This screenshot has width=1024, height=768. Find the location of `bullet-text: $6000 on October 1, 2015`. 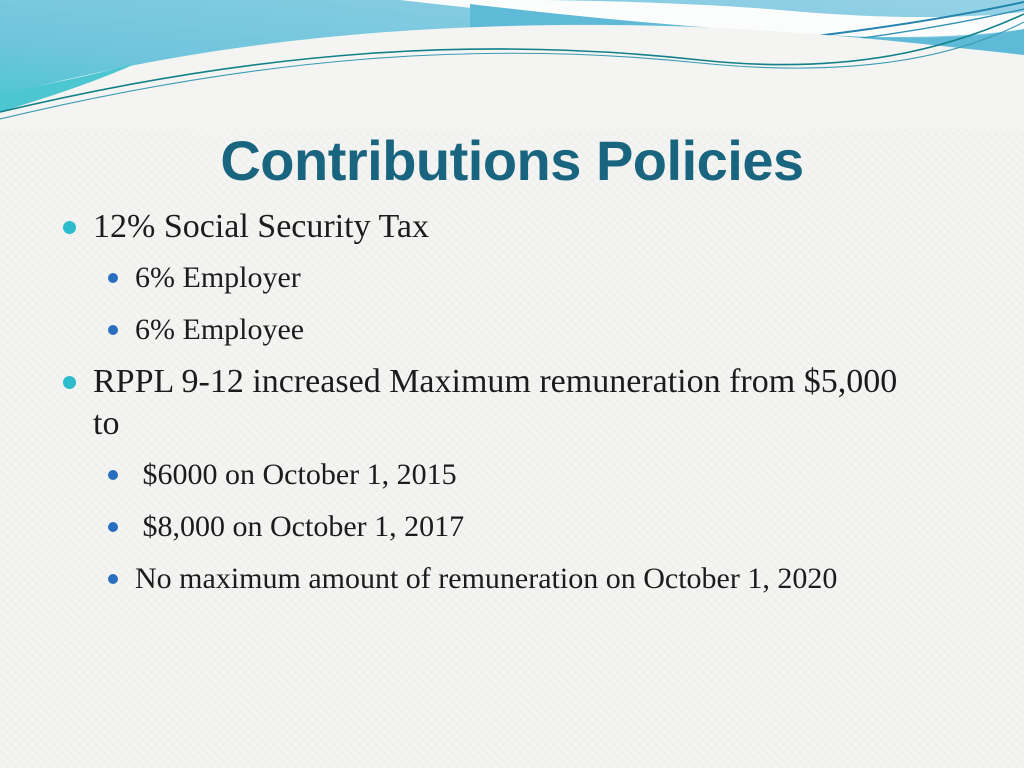

bullet-text: $6000 on October 1, 2015 is located at coordinates (296, 474).